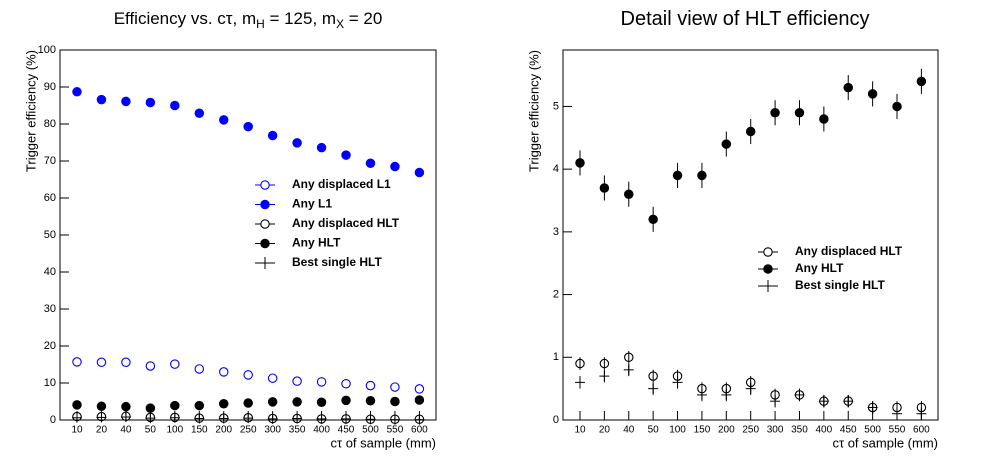  I want to click on y-tick-label: 4, so click(556, 169).